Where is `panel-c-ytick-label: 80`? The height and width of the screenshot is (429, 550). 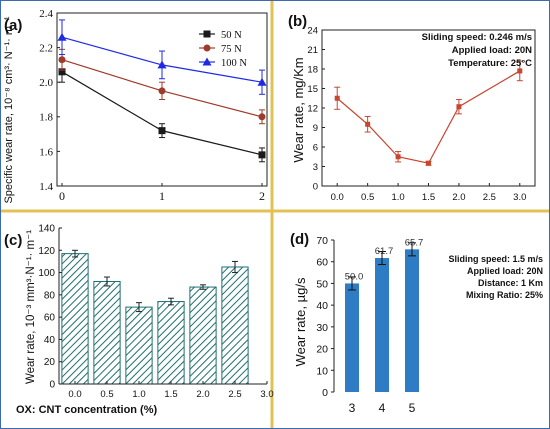
panel-c-ytick-label: 80 is located at coordinates (50, 295).